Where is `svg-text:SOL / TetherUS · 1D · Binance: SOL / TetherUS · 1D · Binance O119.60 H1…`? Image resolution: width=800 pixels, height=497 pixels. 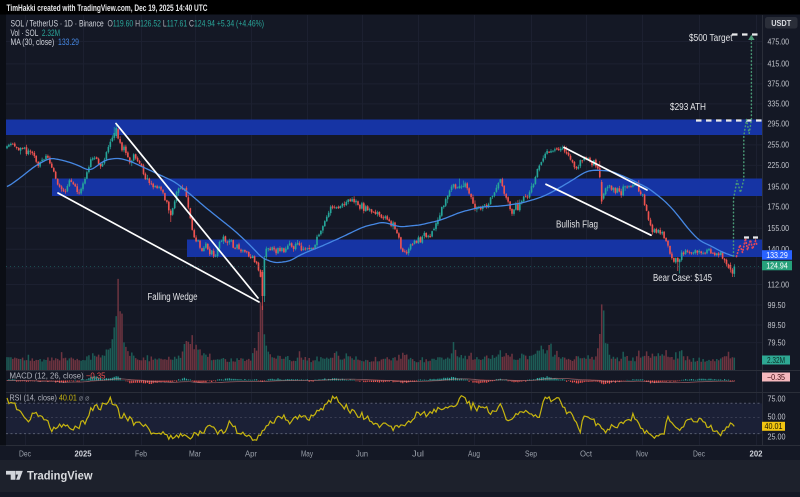
svg-text:SOL / TetherUS · 1D · Binance: SOL / TetherUS · 1D · Binance O119.60 H1… is located at coordinates (138, 24).